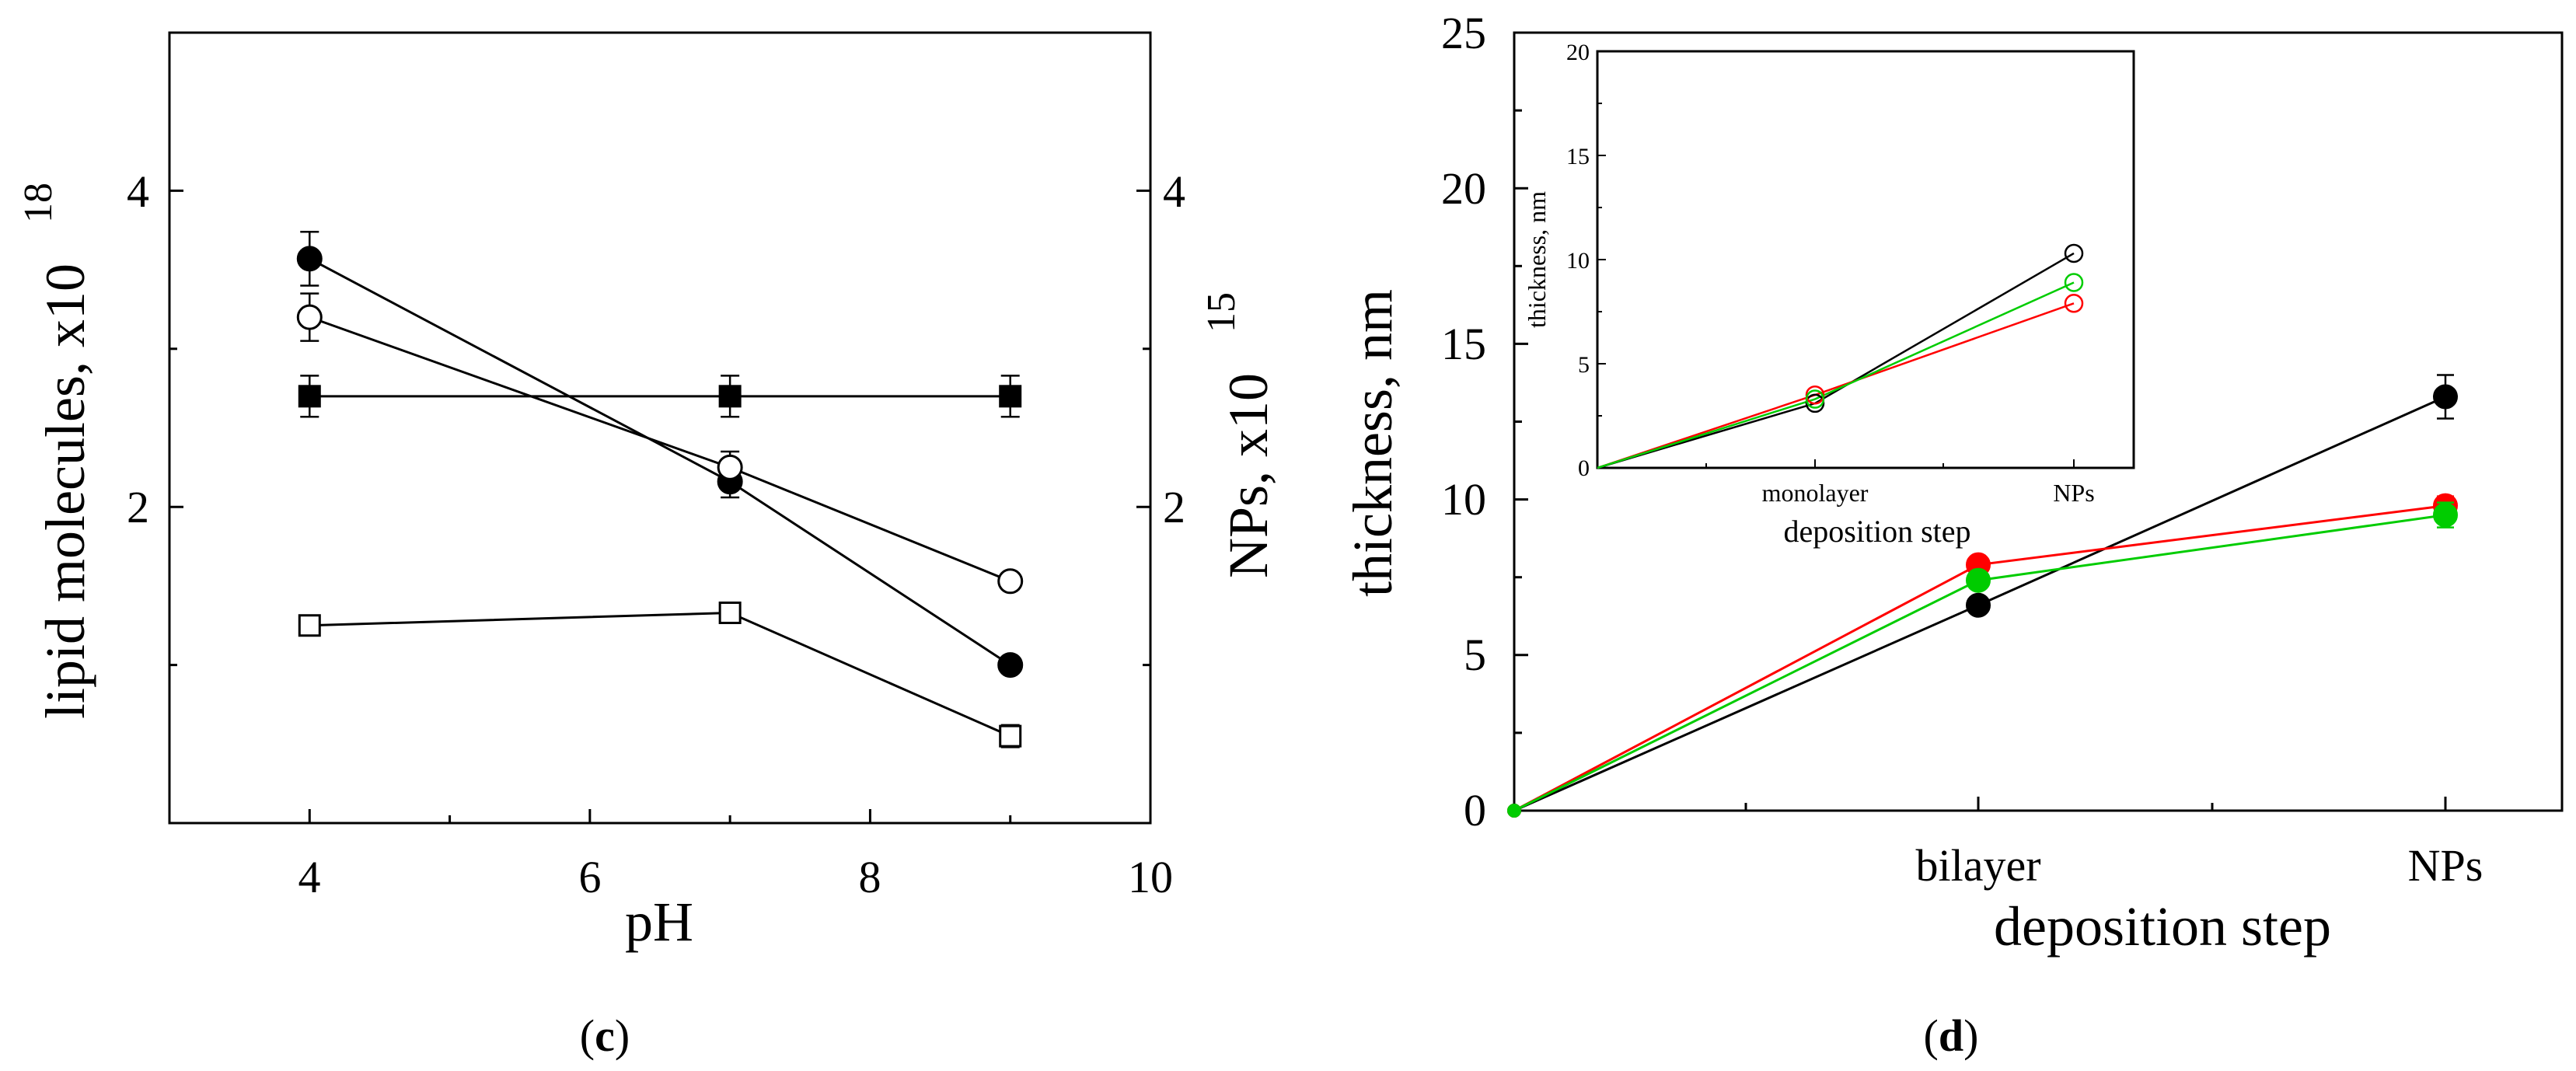 The width and height of the screenshot is (2576, 1071). What do you see at coordinates (1578, 156) in the screenshot?
I see `inset-y-tick-label: 15` at bounding box center [1578, 156].